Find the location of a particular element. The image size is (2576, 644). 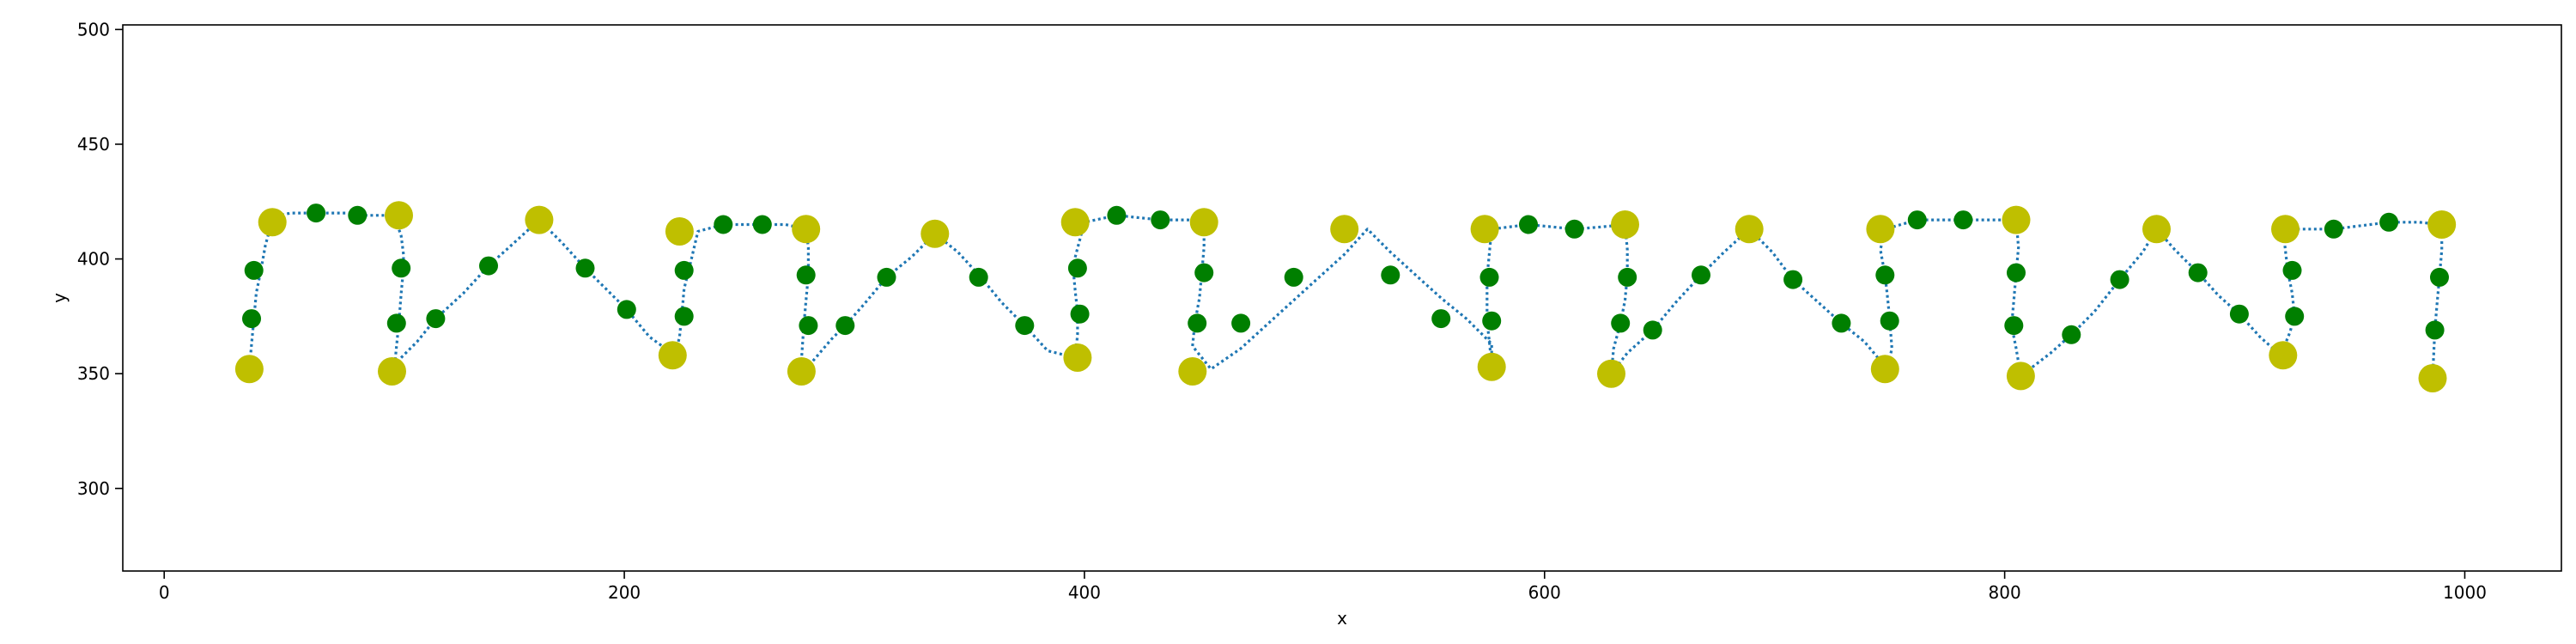

y-tick-label: 300 is located at coordinates (93, 488).